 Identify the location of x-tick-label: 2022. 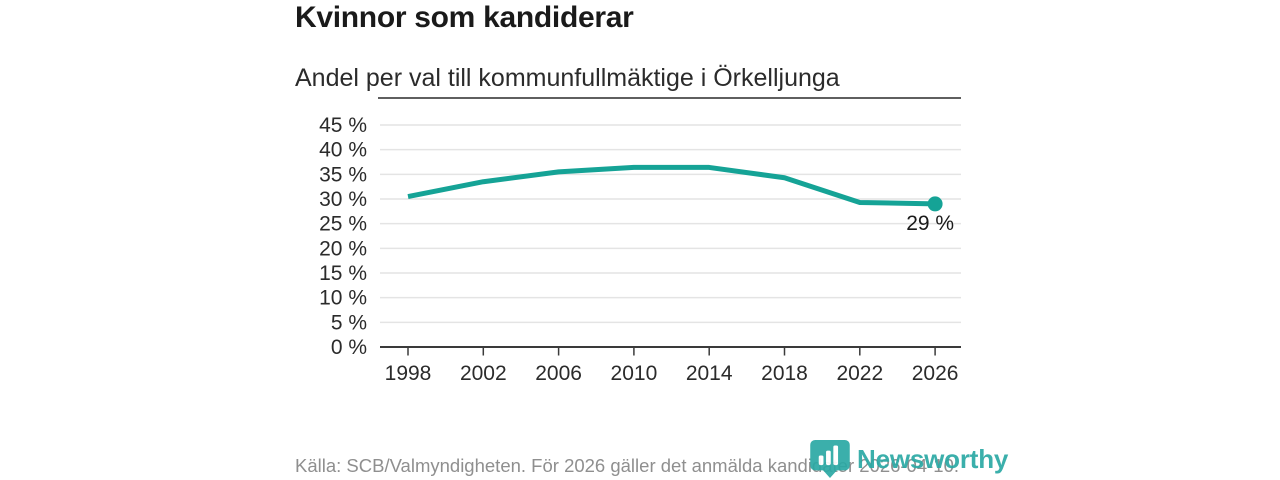
(859, 373).